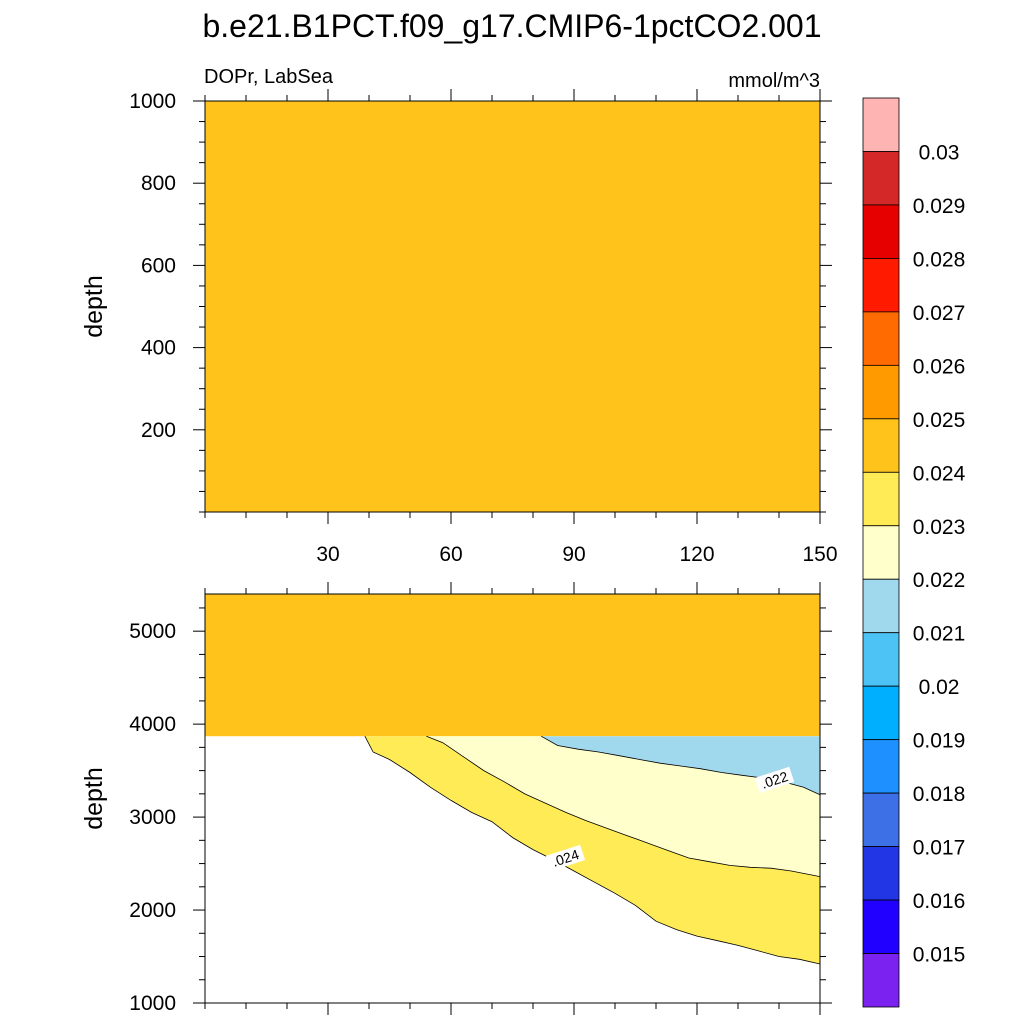 Image resolution: width=1024 pixels, height=1024 pixels. I want to click on x-tick-label: 90, so click(573, 554).